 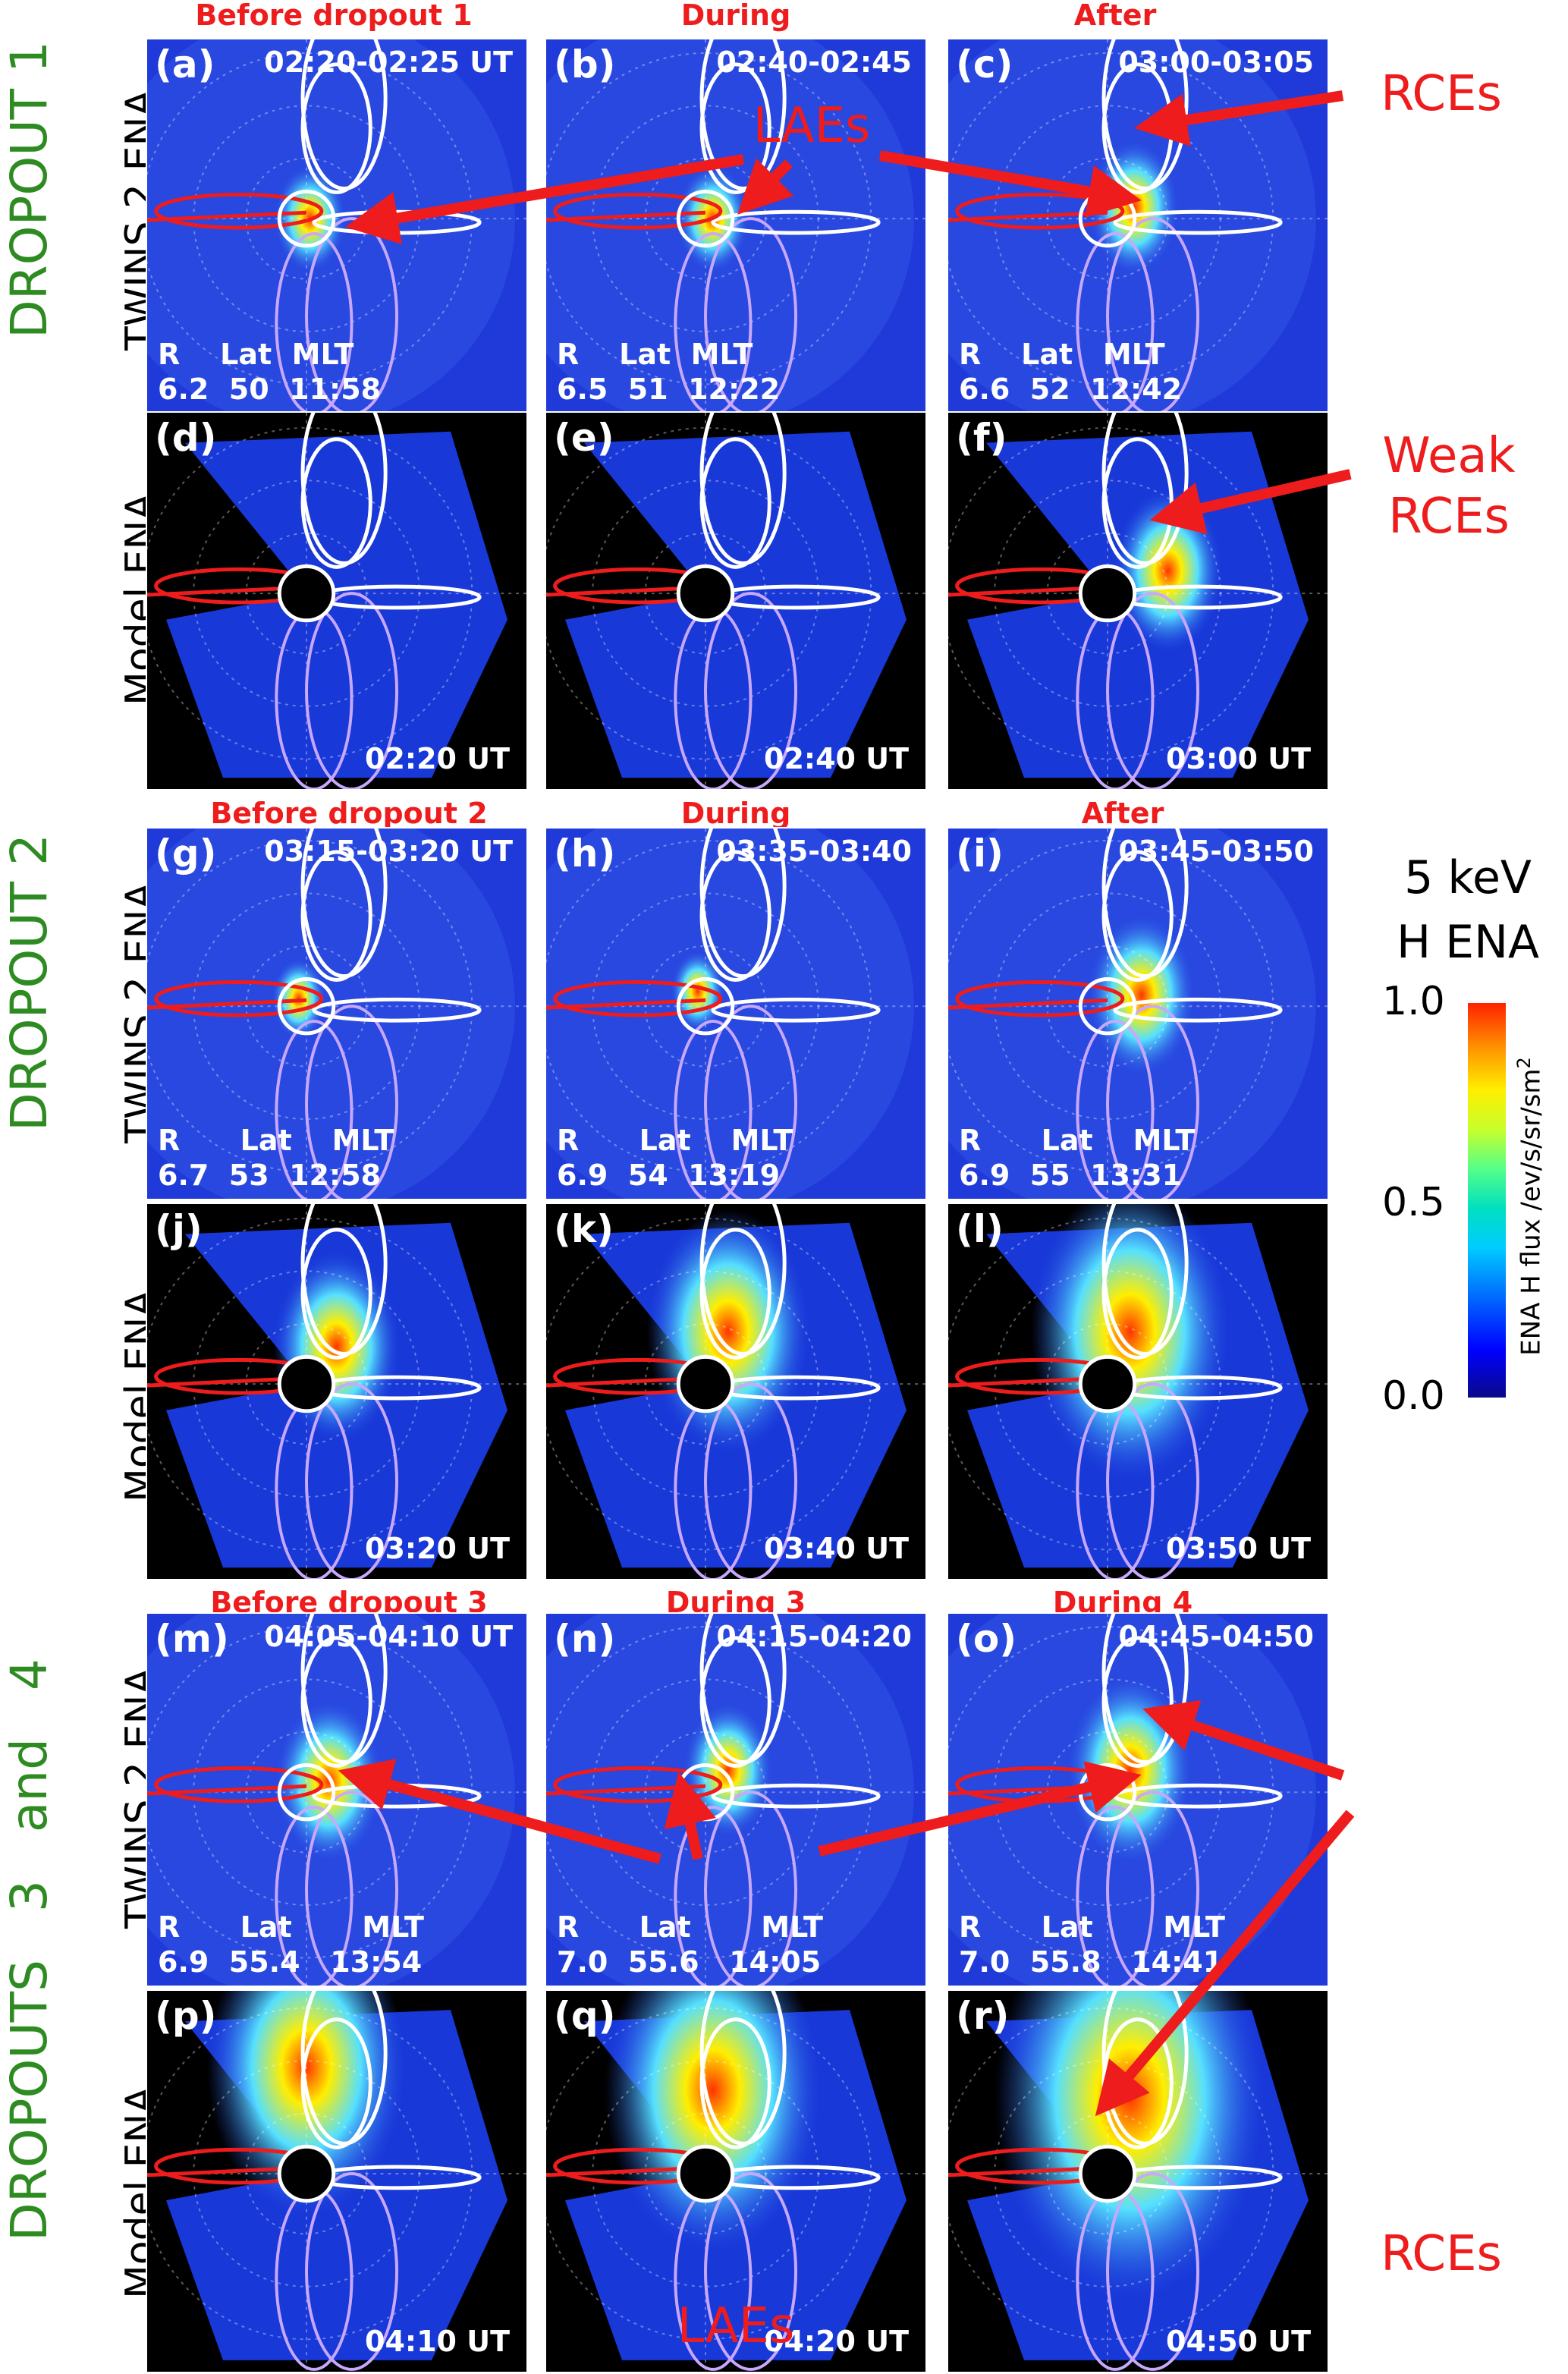 What do you see at coordinates (389, 1636) in the screenshot?
I see `panel-time-m: 04:05-04:10 UT` at bounding box center [389, 1636].